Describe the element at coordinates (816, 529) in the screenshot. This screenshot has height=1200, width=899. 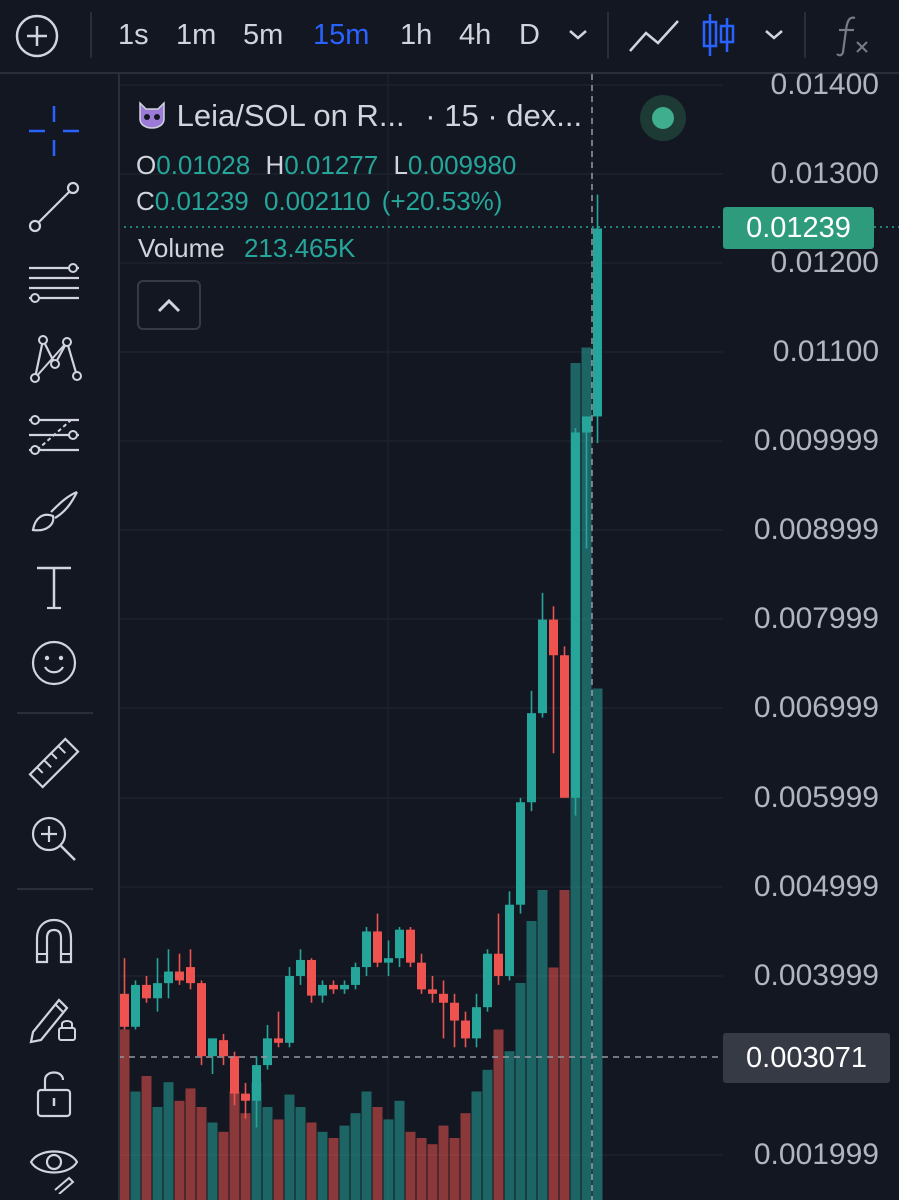
I see `price-axis-label: 0.008999` at that location.